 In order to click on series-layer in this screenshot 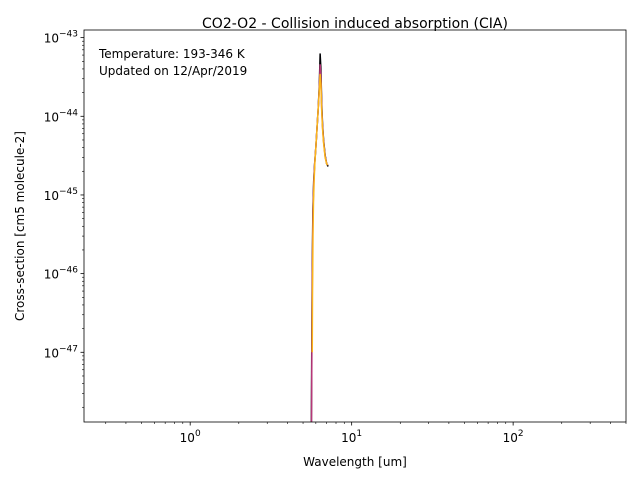, I will do `click(319, 237)`.